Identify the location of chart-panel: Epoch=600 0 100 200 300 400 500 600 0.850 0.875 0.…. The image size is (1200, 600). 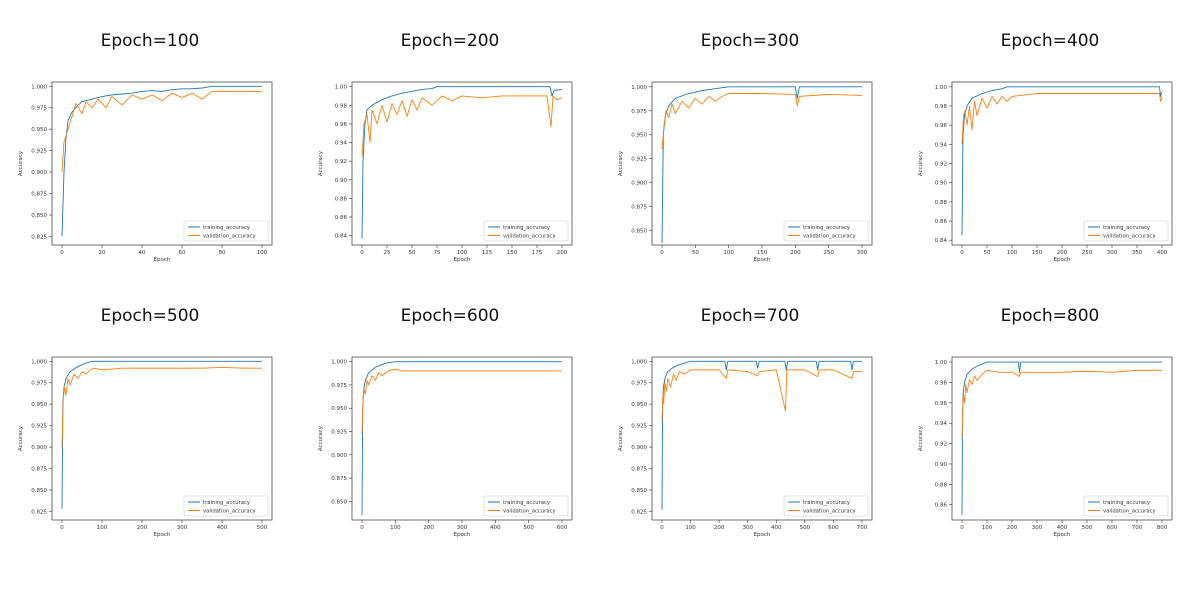
(450, 412).